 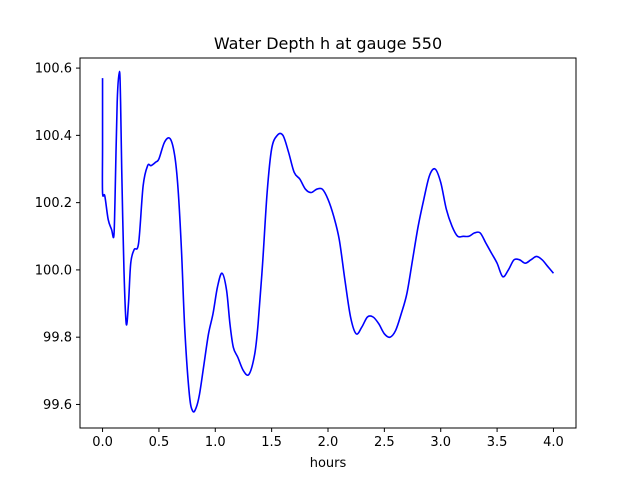 I want to click on y-tick-label: 99.6, so click(x=57, y=405).